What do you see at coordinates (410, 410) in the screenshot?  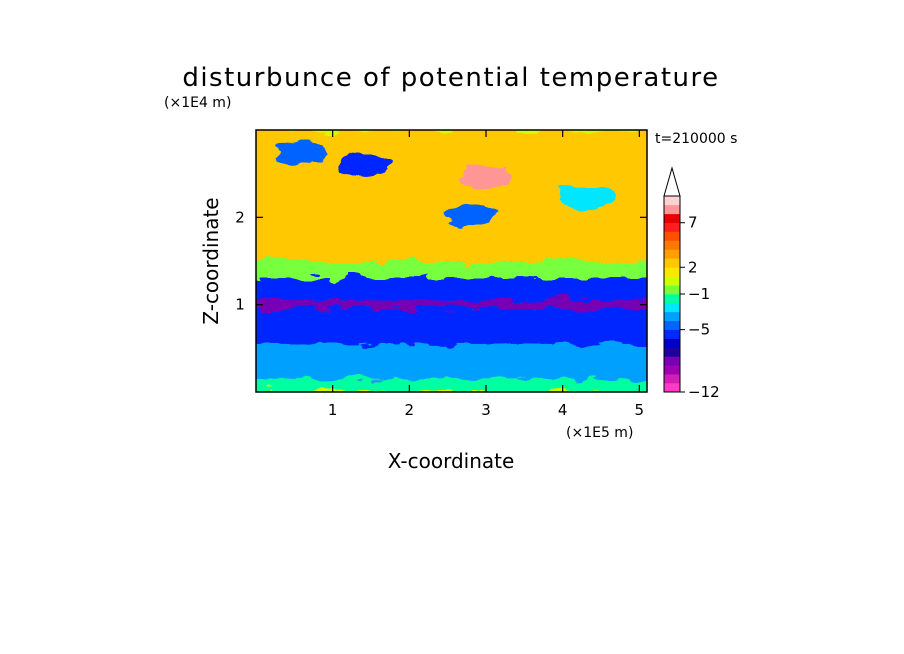 I see `x-tick-label: 2` at bounding box center [410, 410].